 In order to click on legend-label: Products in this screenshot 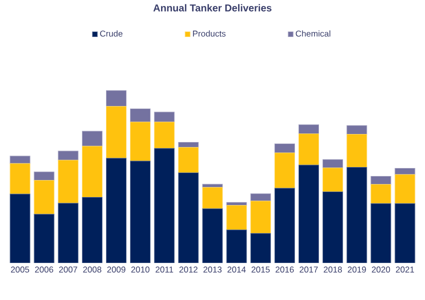, I will do `click(209, 33)`.